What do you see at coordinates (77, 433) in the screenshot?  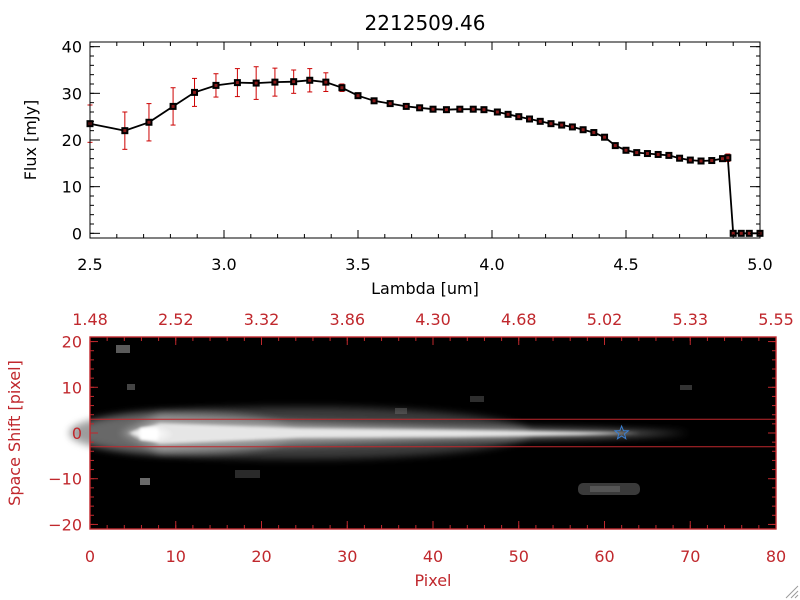 I see `space-shift-tick-label: 0` at bounding box center [77, 433].